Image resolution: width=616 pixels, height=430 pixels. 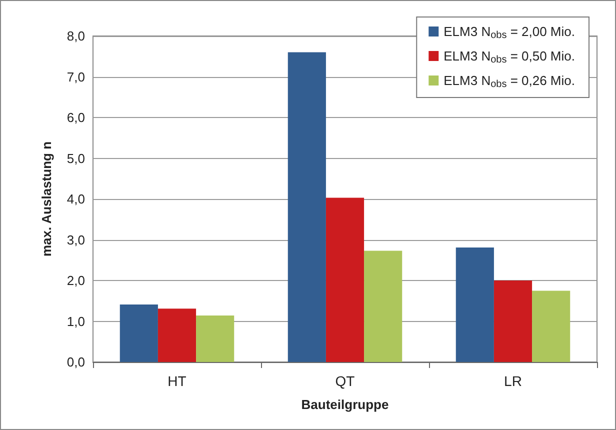 I want to click on y-tick-label: 5,0, so click(x=75, y=158).